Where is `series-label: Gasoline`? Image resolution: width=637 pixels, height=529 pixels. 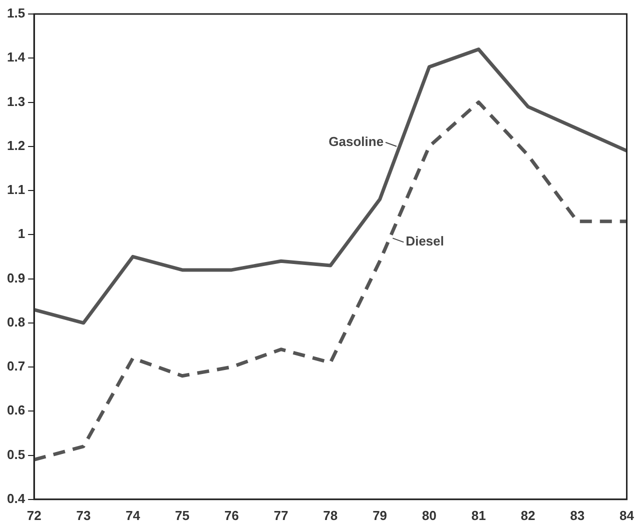 series-label: Gasoline is located at coordinates (356, 141).